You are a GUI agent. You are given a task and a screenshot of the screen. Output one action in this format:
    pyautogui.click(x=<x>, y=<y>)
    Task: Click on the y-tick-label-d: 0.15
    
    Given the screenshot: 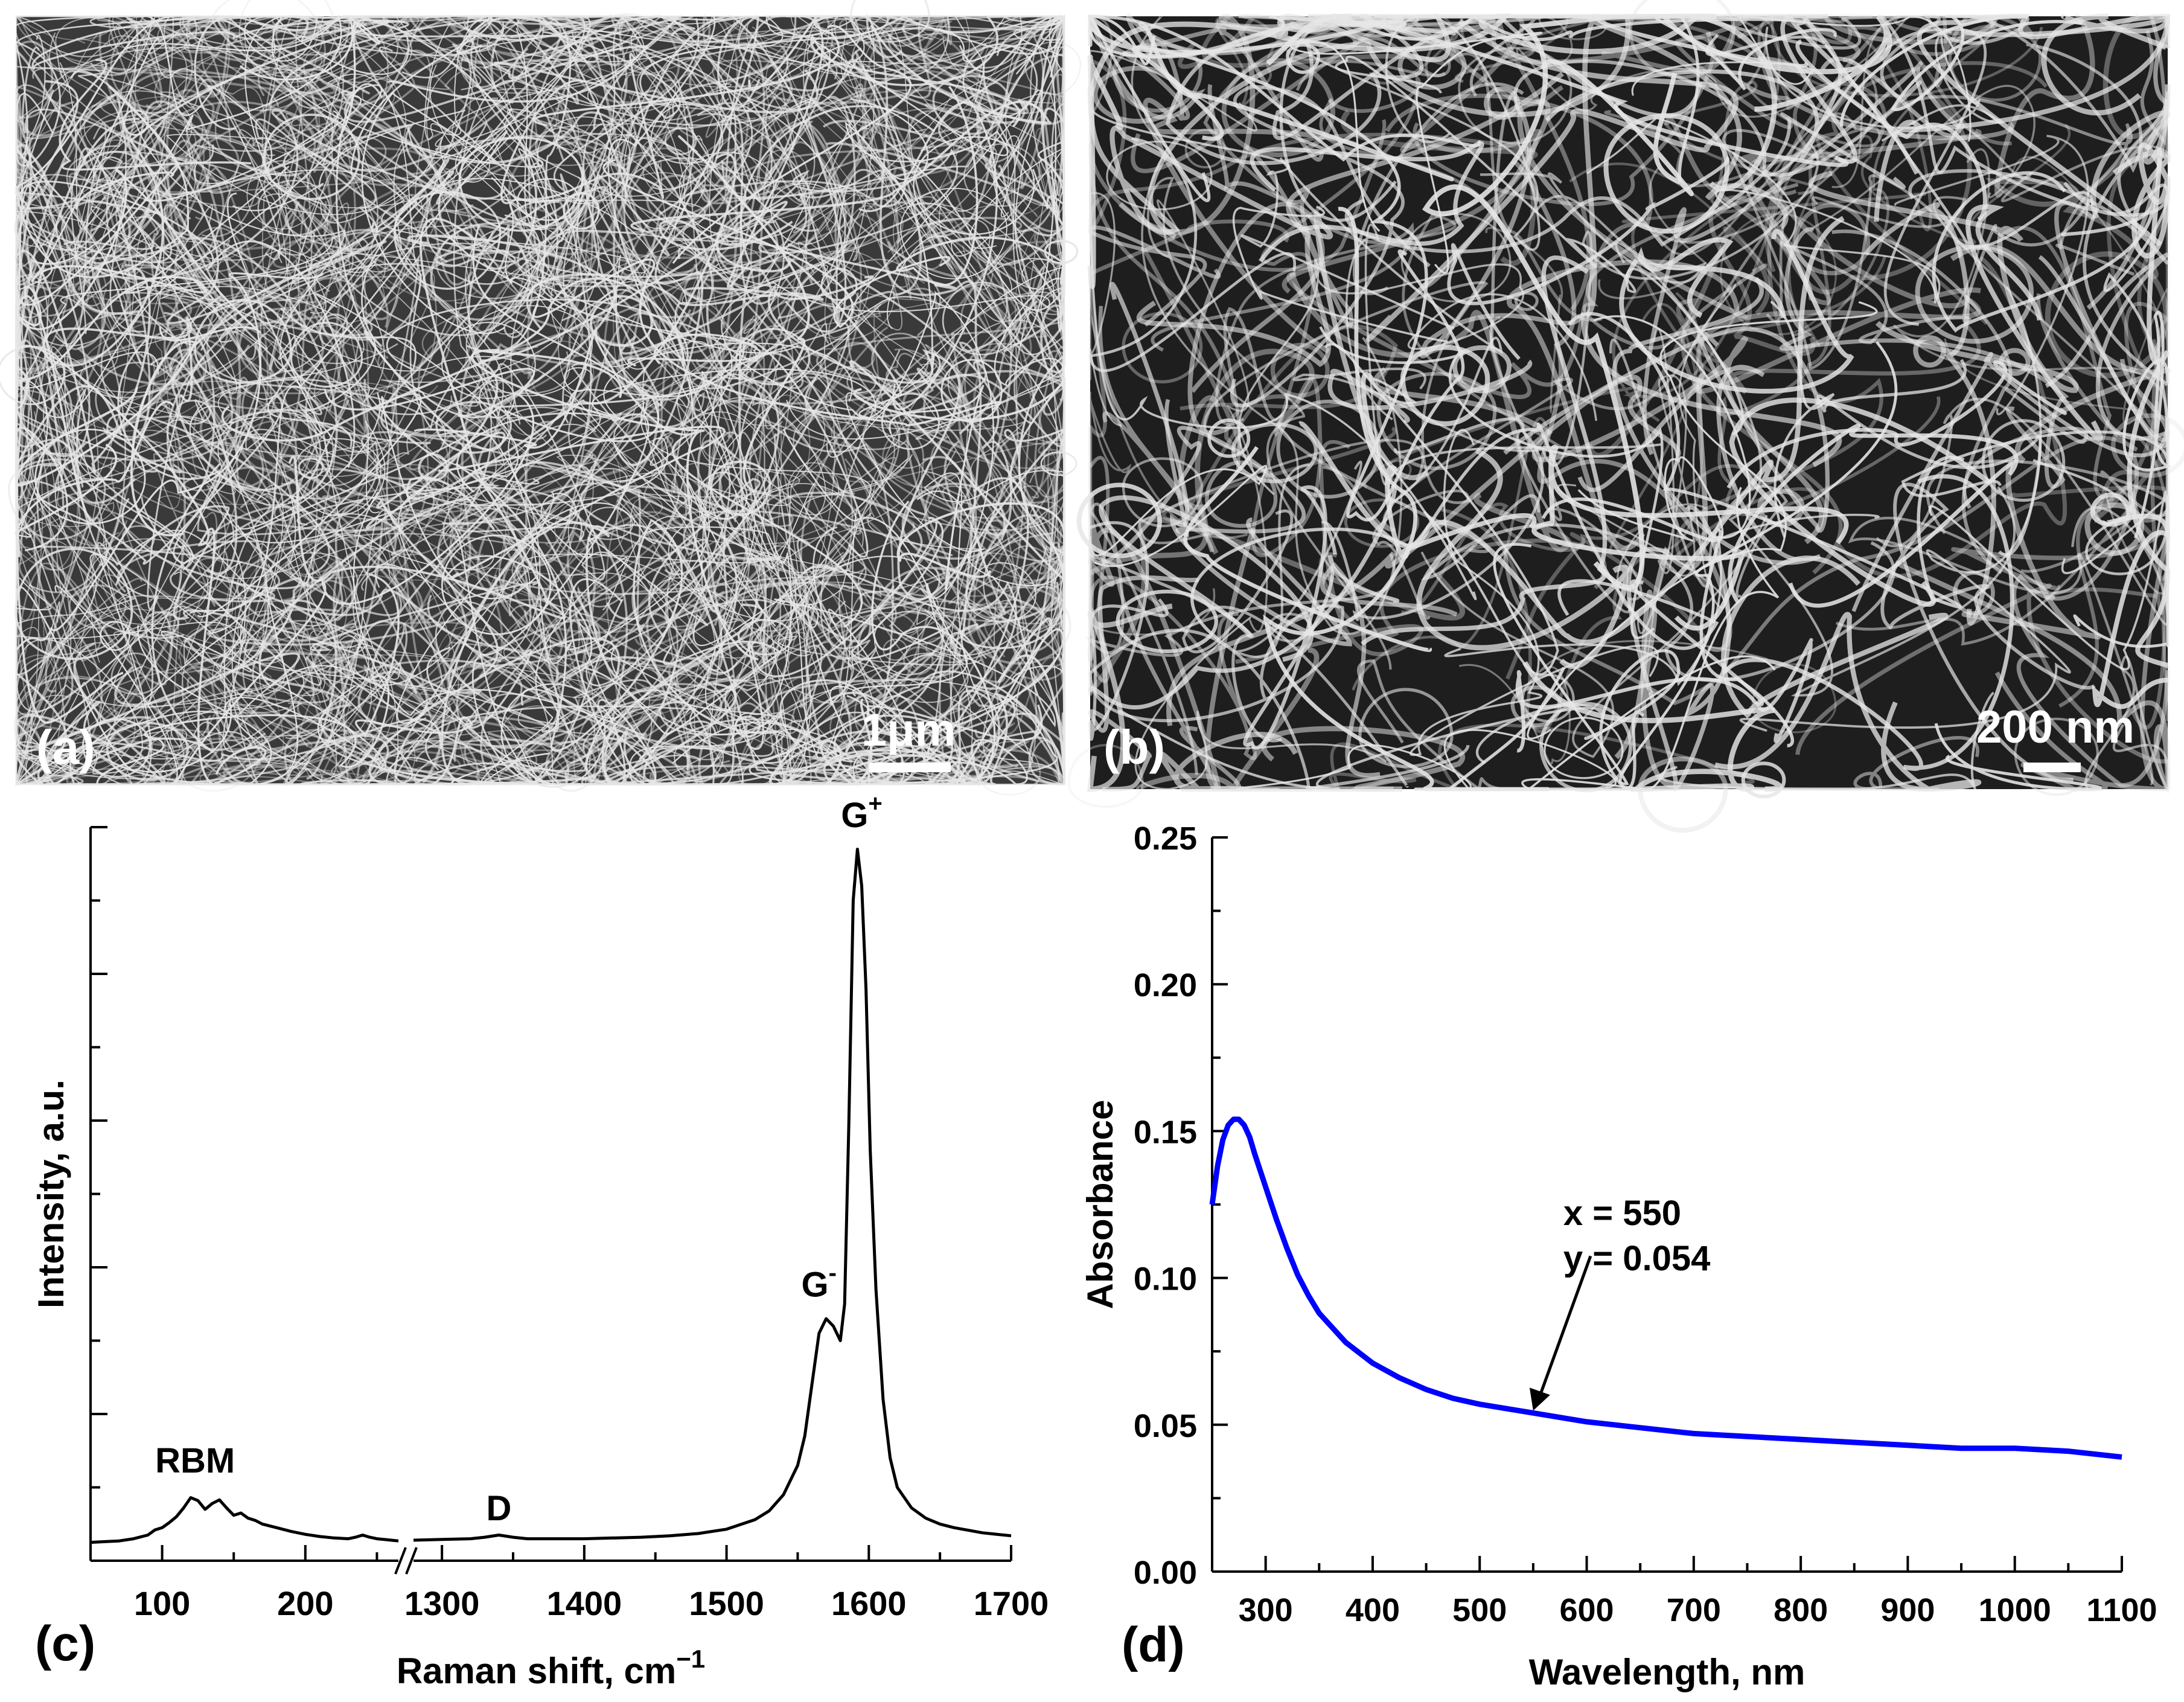 What is the action you would take?
    pyautogui.click(x=1165, y=1132)
    